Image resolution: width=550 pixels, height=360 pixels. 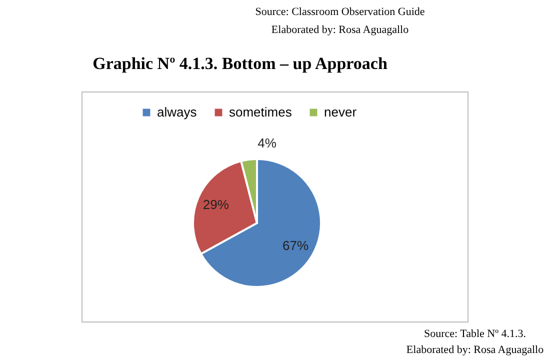 I want to click on source-note: Source: Classroom Observation Guide, so click(x=340, y=12).